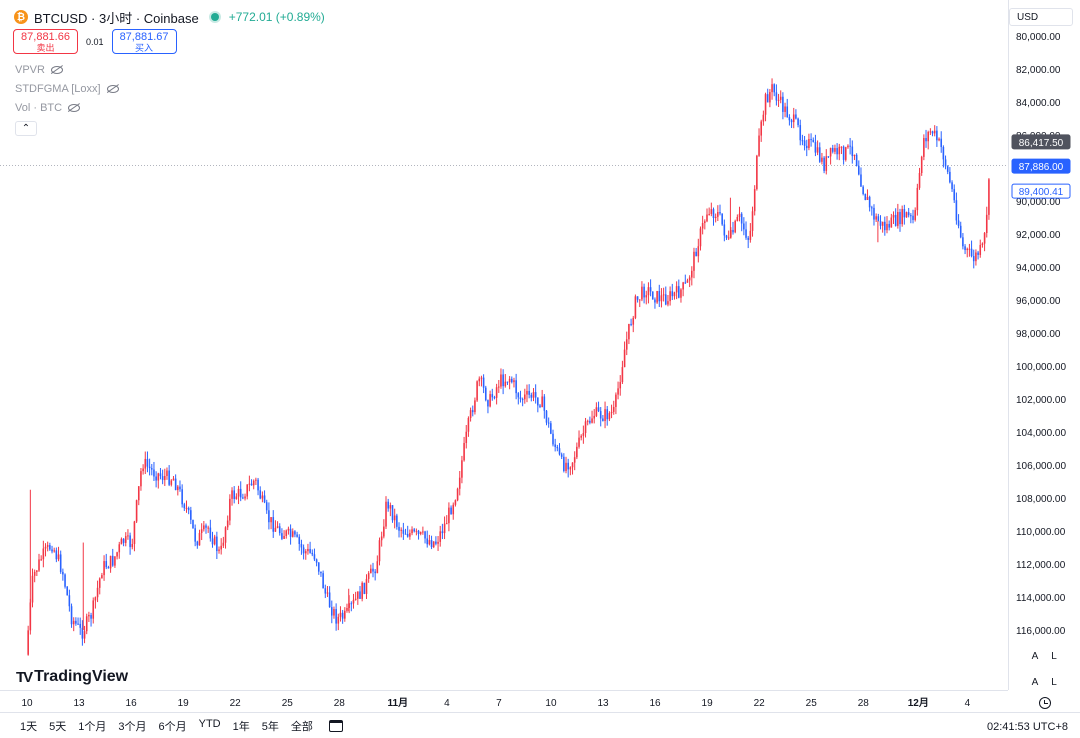  I want to click on log-scale-button-2: L, so click(1054, 682).